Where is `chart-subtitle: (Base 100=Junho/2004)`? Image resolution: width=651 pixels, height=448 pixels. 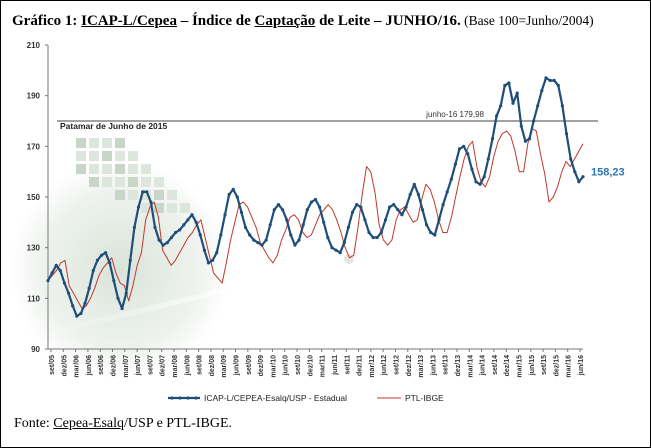
chart-subtitle: (Base 100=Junho/2004) is located at coordinates (527, 20).